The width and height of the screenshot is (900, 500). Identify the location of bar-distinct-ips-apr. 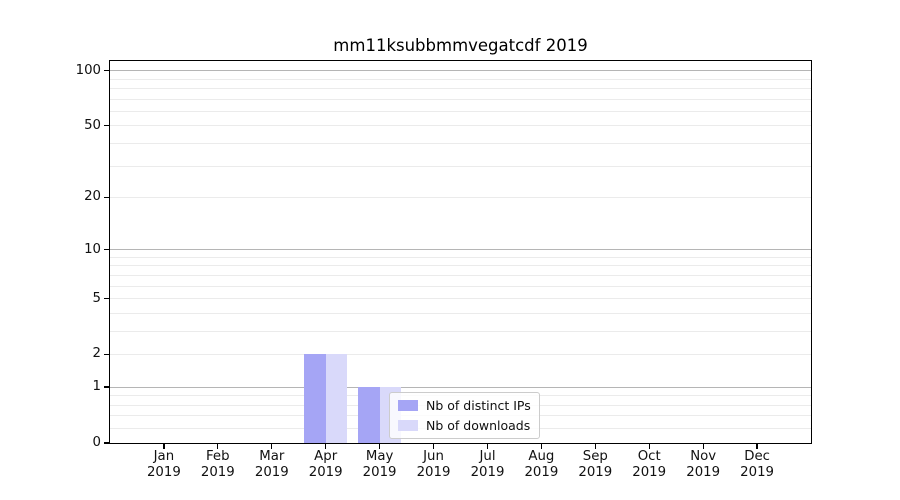
(315, 398).